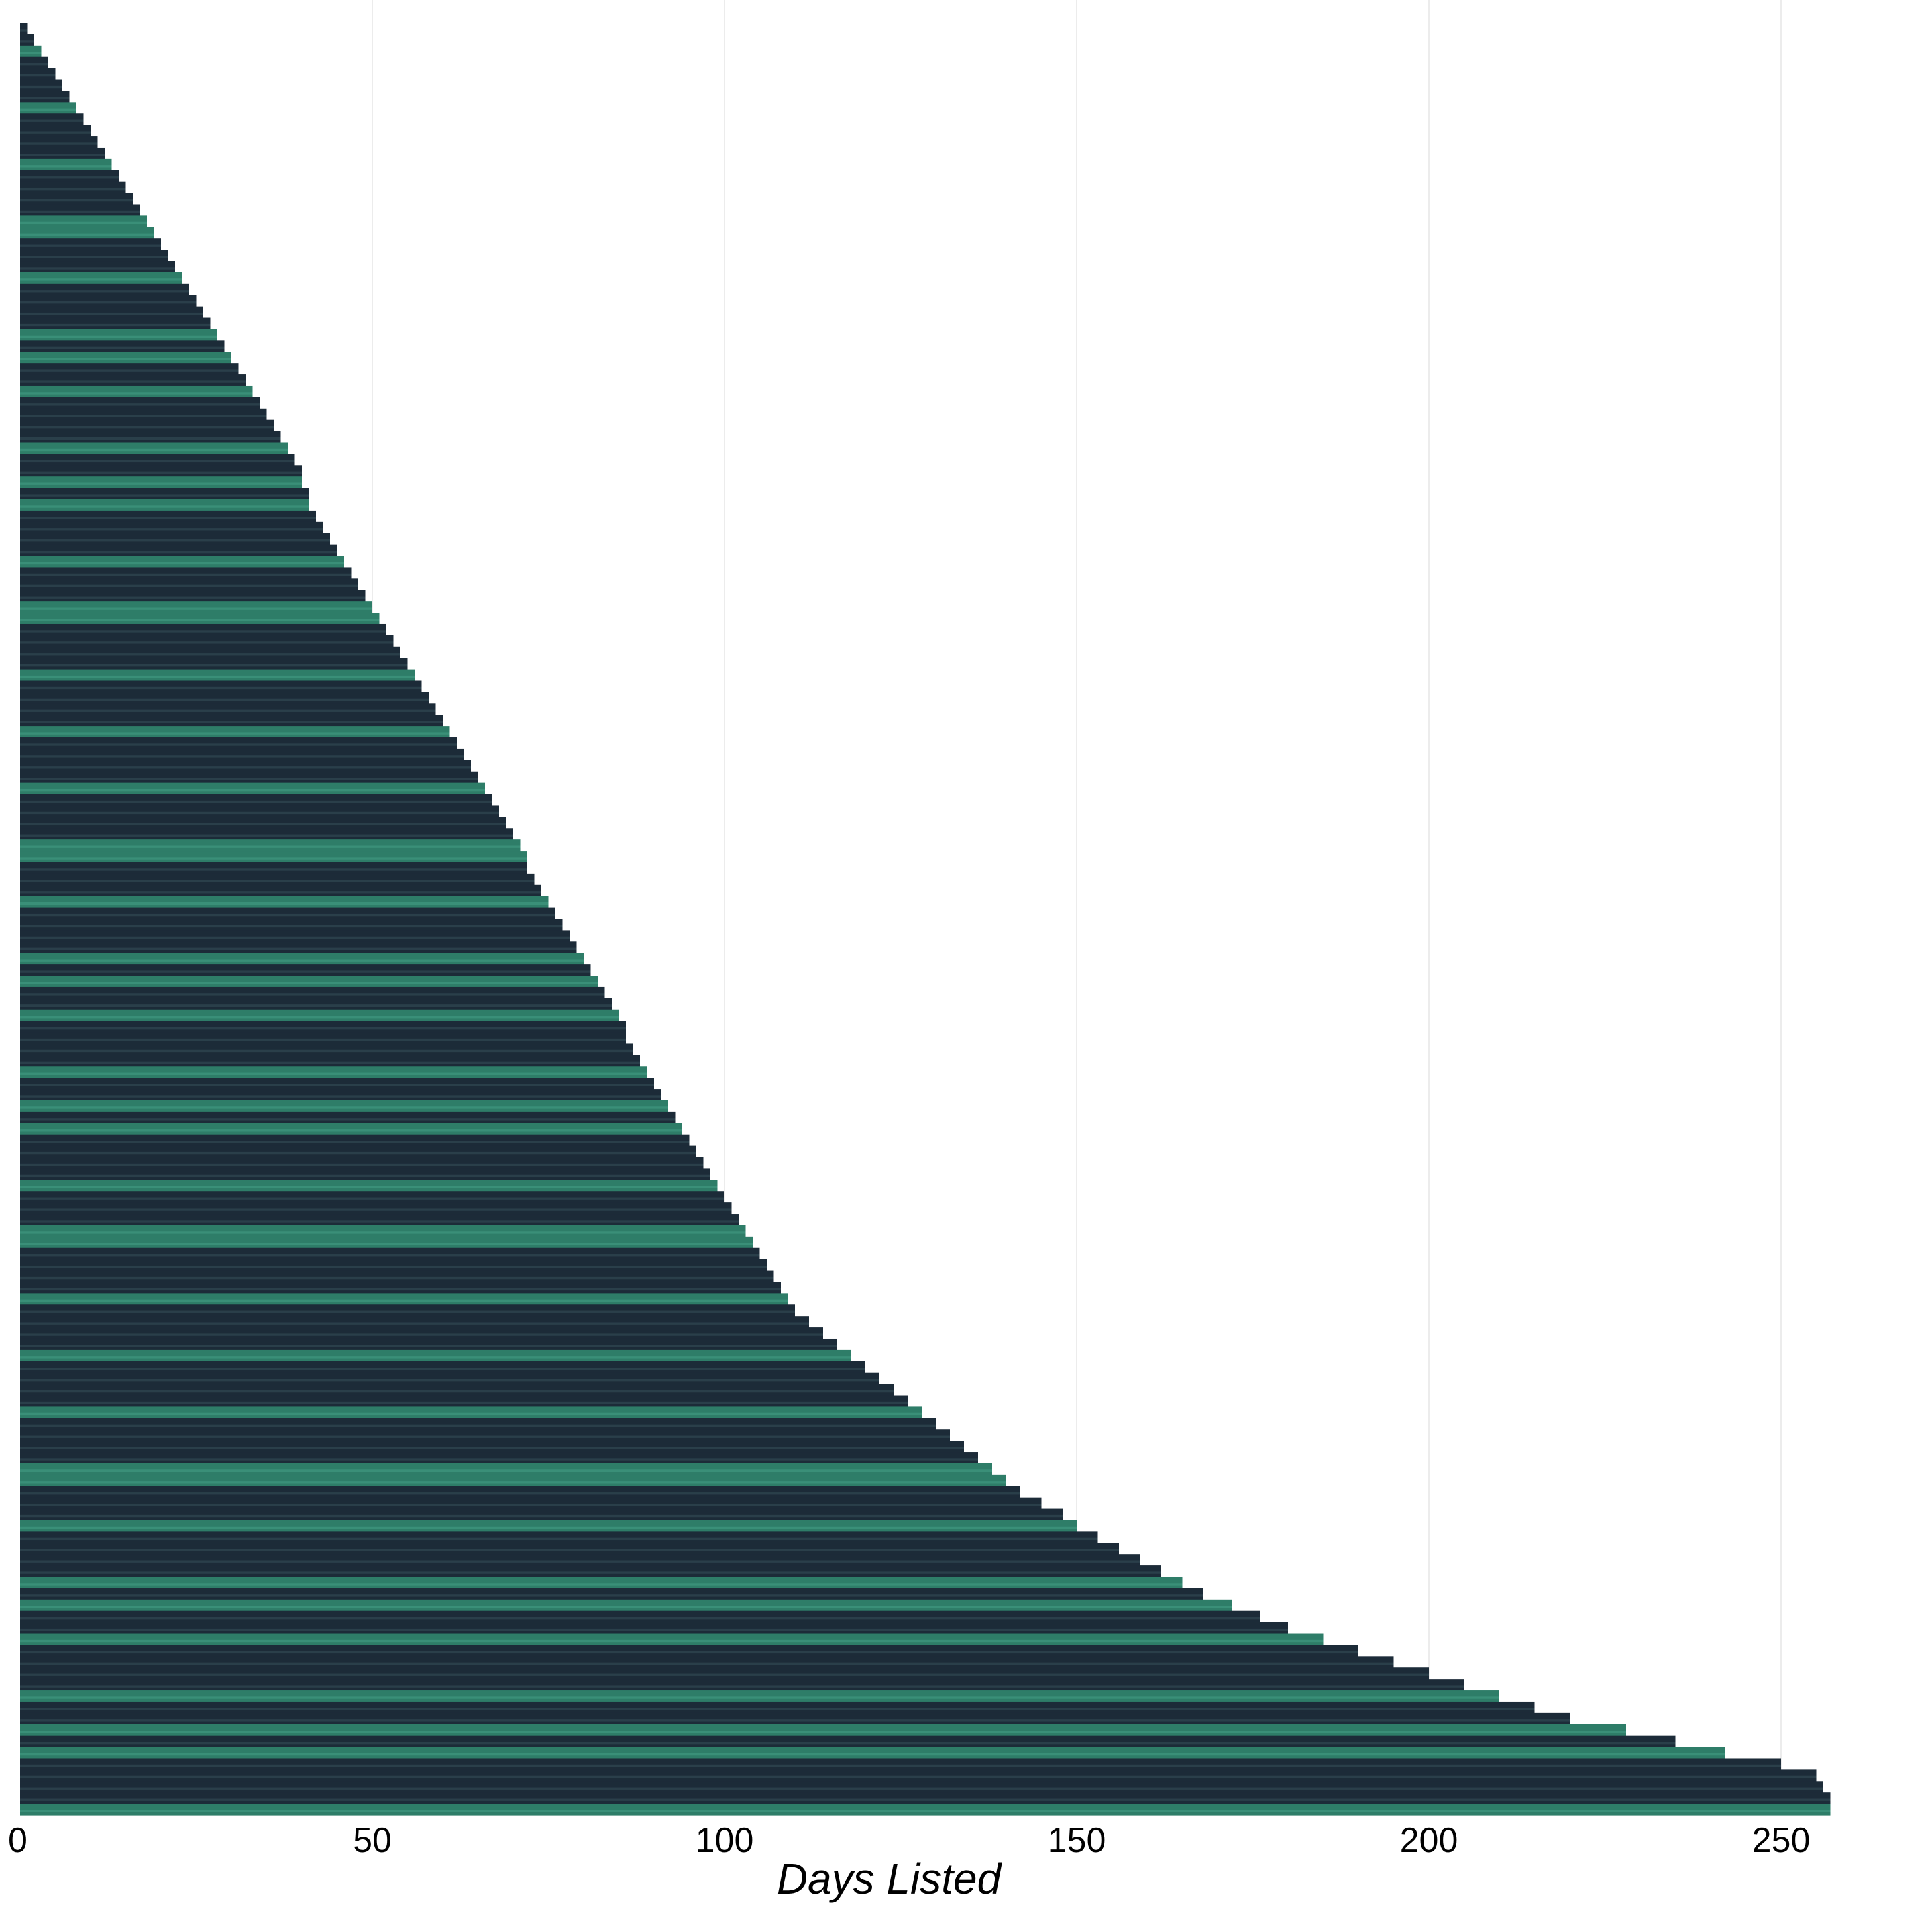 This screenshot has width=1932, height=1909. I want to click on x-axis-title: Days Listed, so click(890, 1879).